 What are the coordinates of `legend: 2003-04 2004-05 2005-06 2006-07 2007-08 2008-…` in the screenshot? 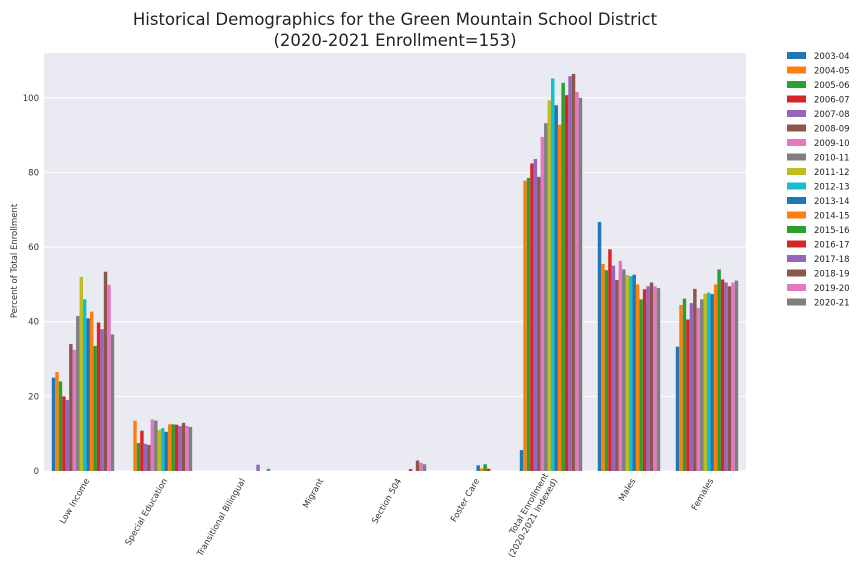 It's located at (818, 180).